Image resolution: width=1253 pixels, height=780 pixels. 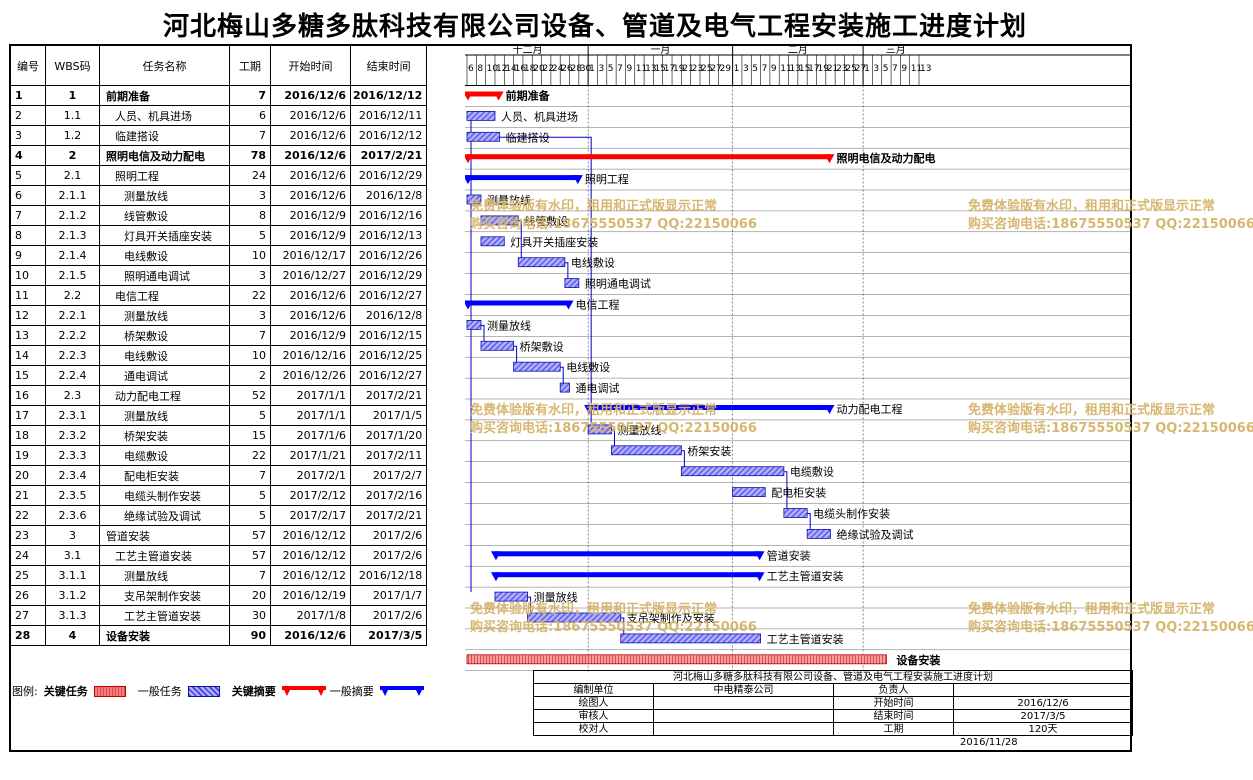 What do you see at coordinates (310, 475) in the screenshot?
I see `task-start: 2017/2/1` at bounding box center [310, 475].